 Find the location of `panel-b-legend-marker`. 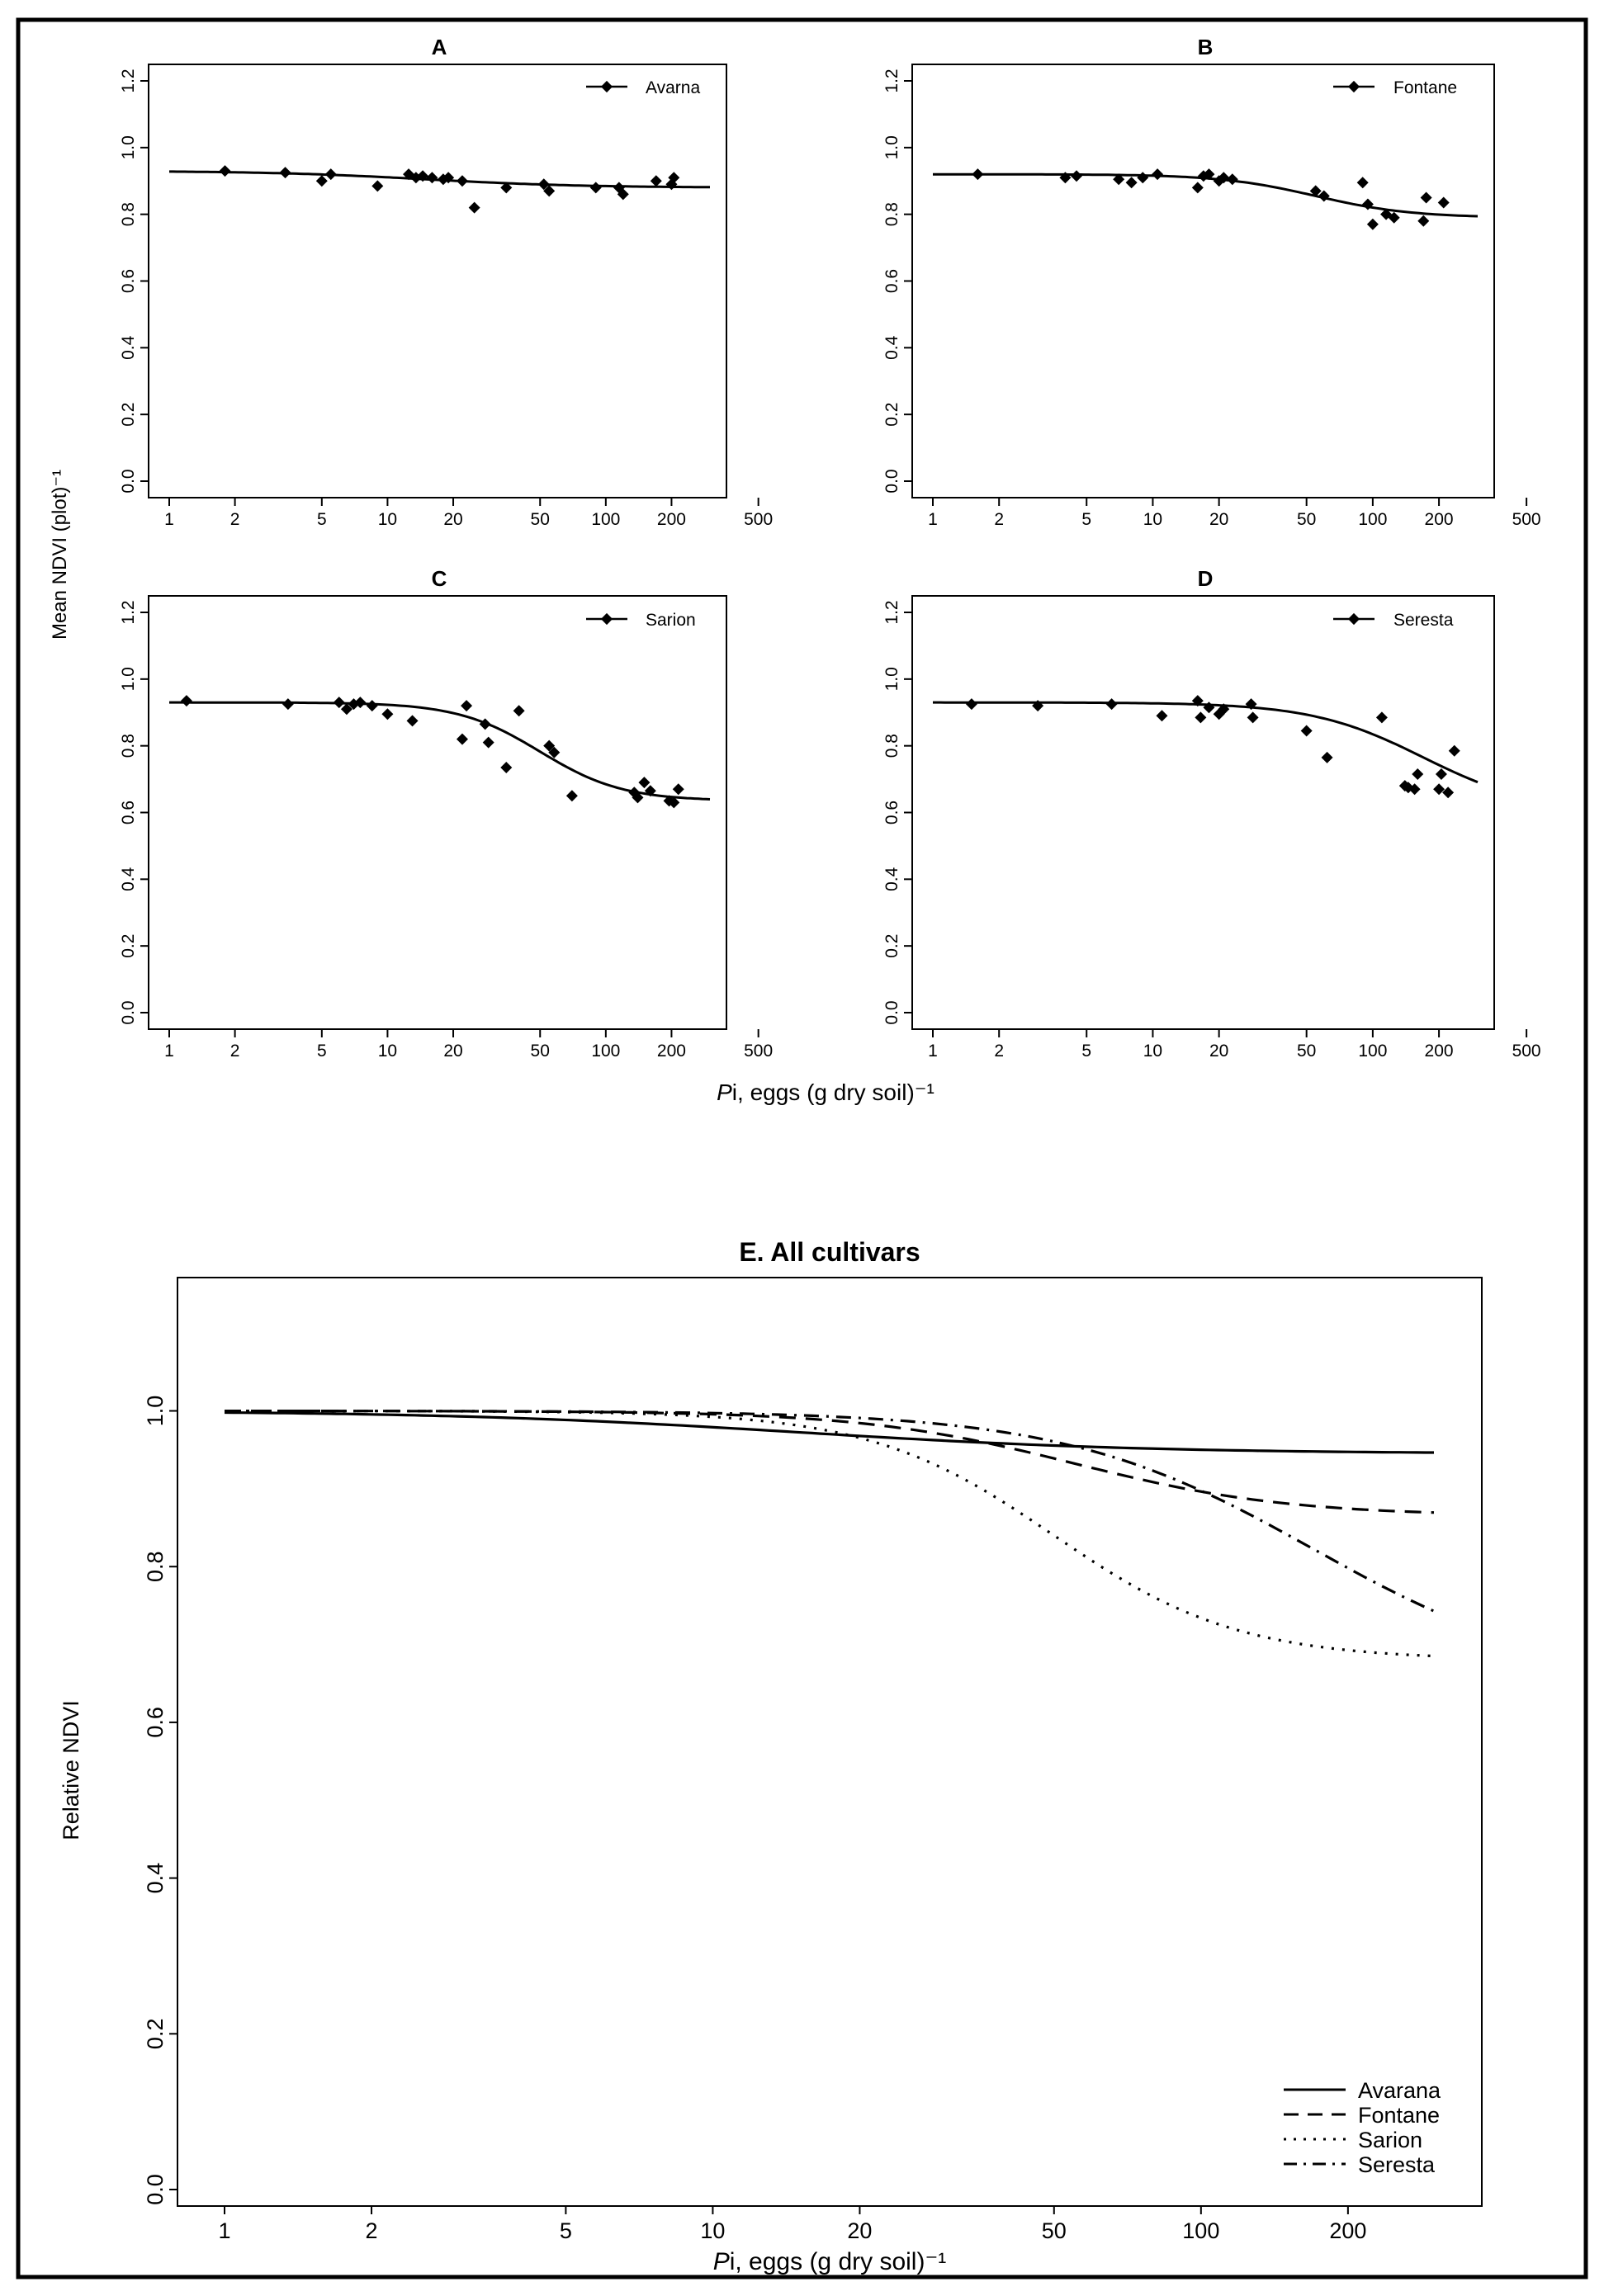

panel-b-legend-marker is located at coordinates (1353, 87).